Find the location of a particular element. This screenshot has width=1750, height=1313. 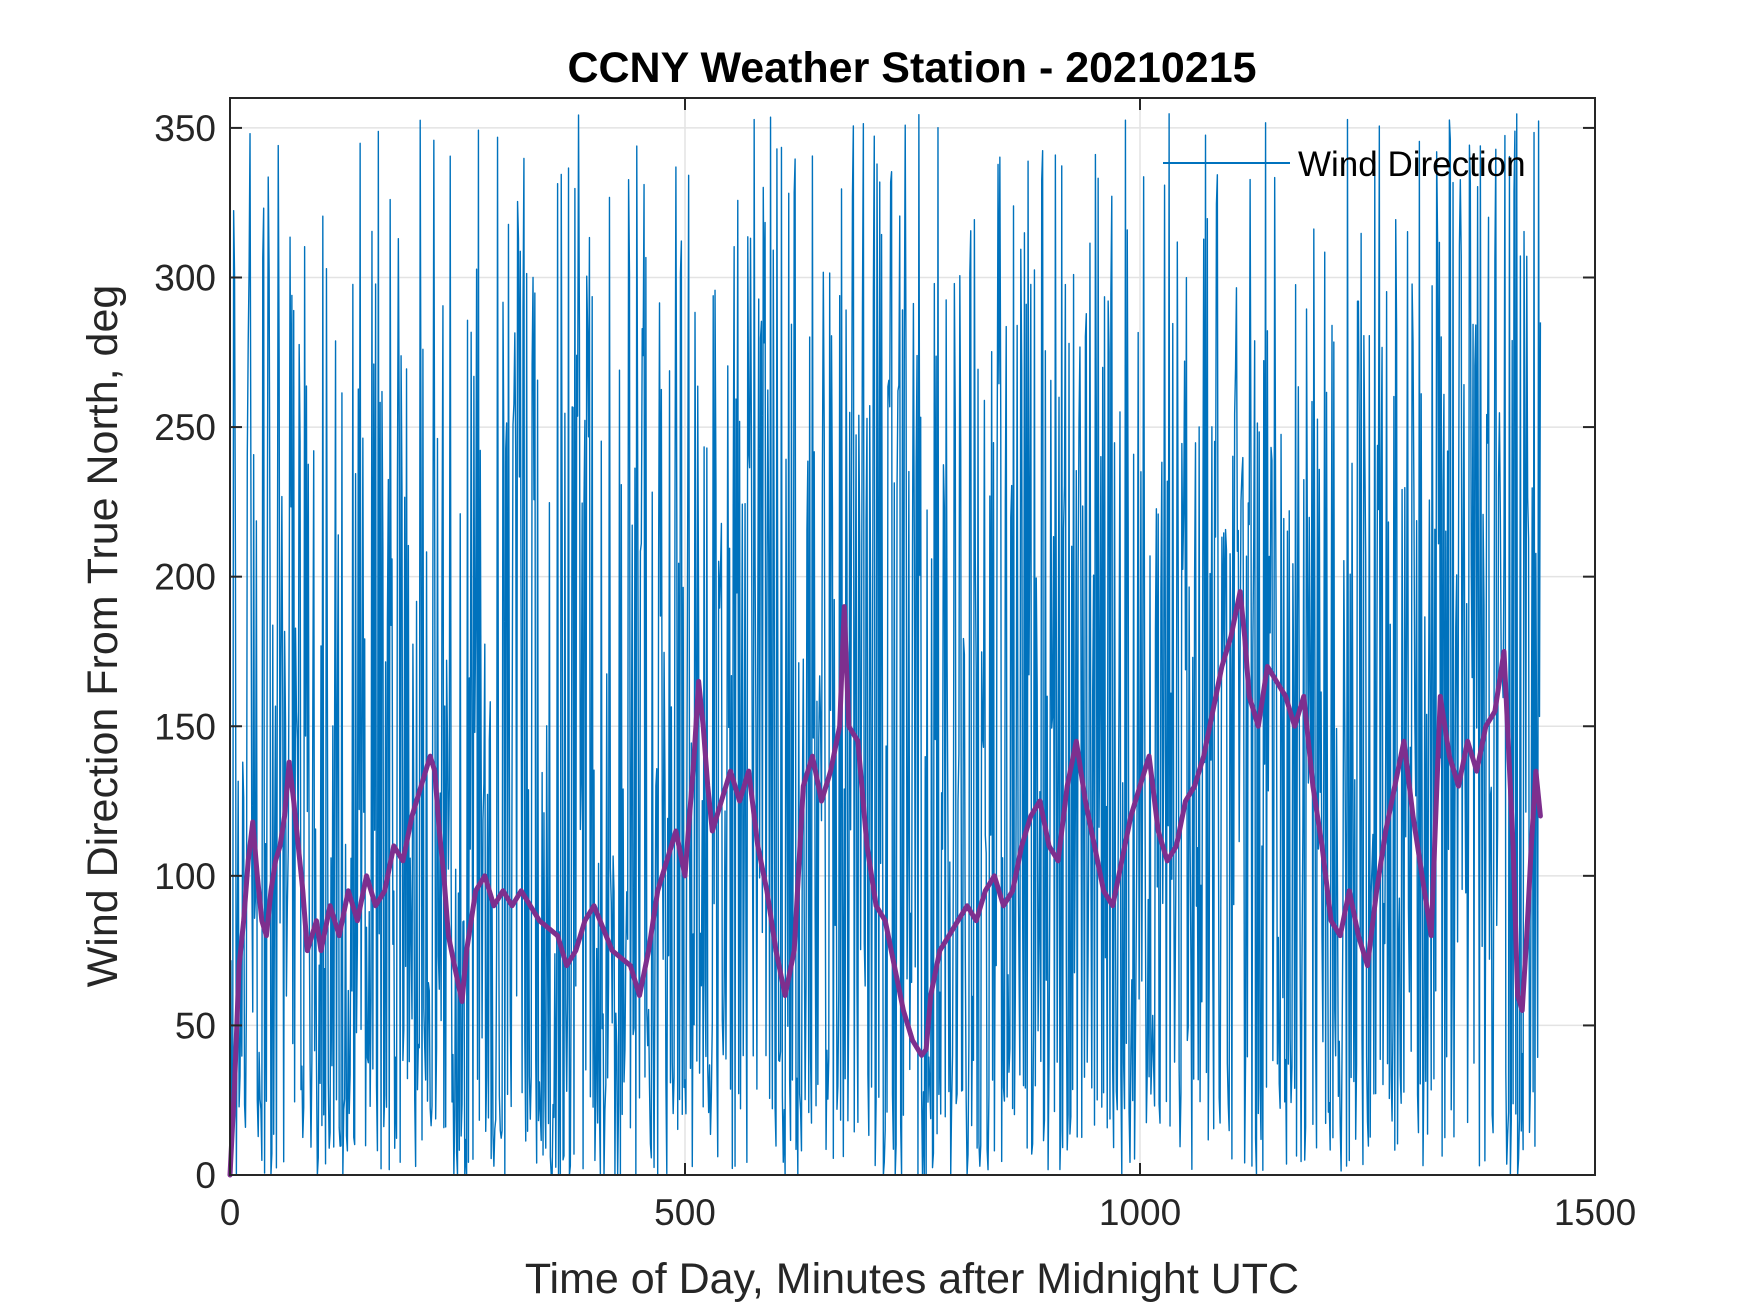

legend-label-wind-direction: Wind Direction is located at coordinates (1412, 164).